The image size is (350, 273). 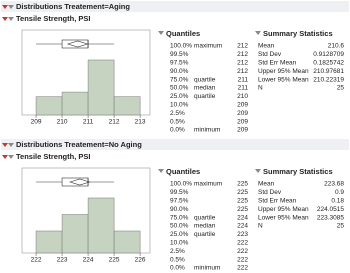 I want to click on x-tick-label: 223, so click(x=62, y=260).